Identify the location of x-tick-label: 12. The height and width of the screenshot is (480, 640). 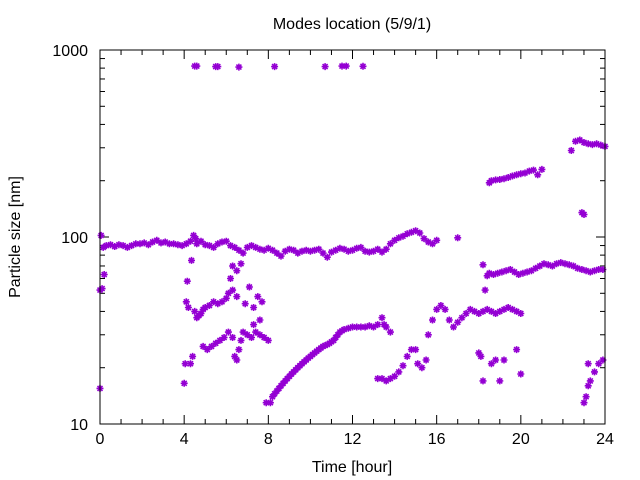
(353, 439).